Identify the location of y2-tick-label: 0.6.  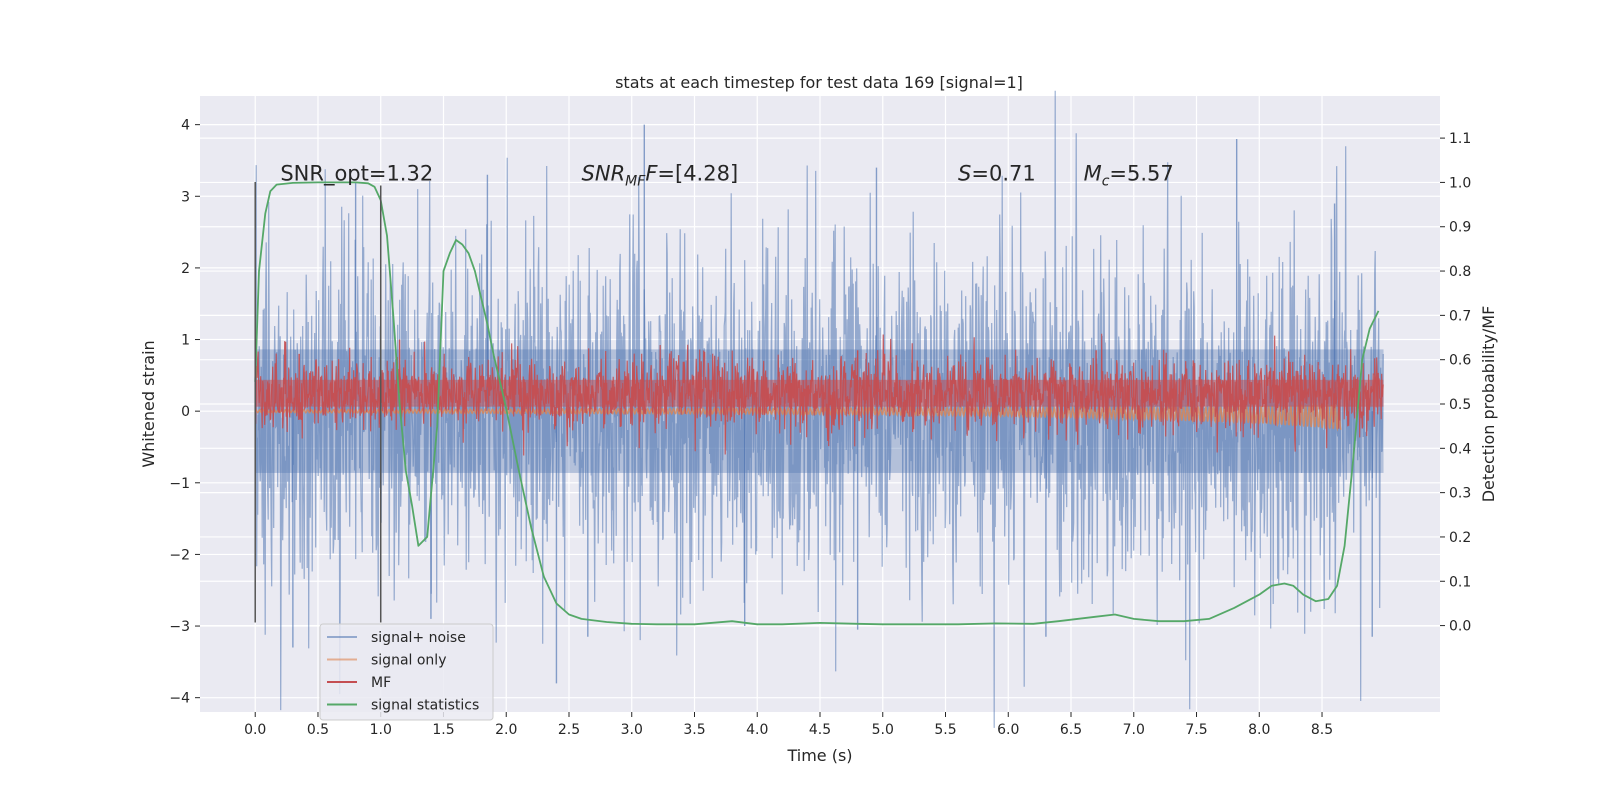
(1460, 361).